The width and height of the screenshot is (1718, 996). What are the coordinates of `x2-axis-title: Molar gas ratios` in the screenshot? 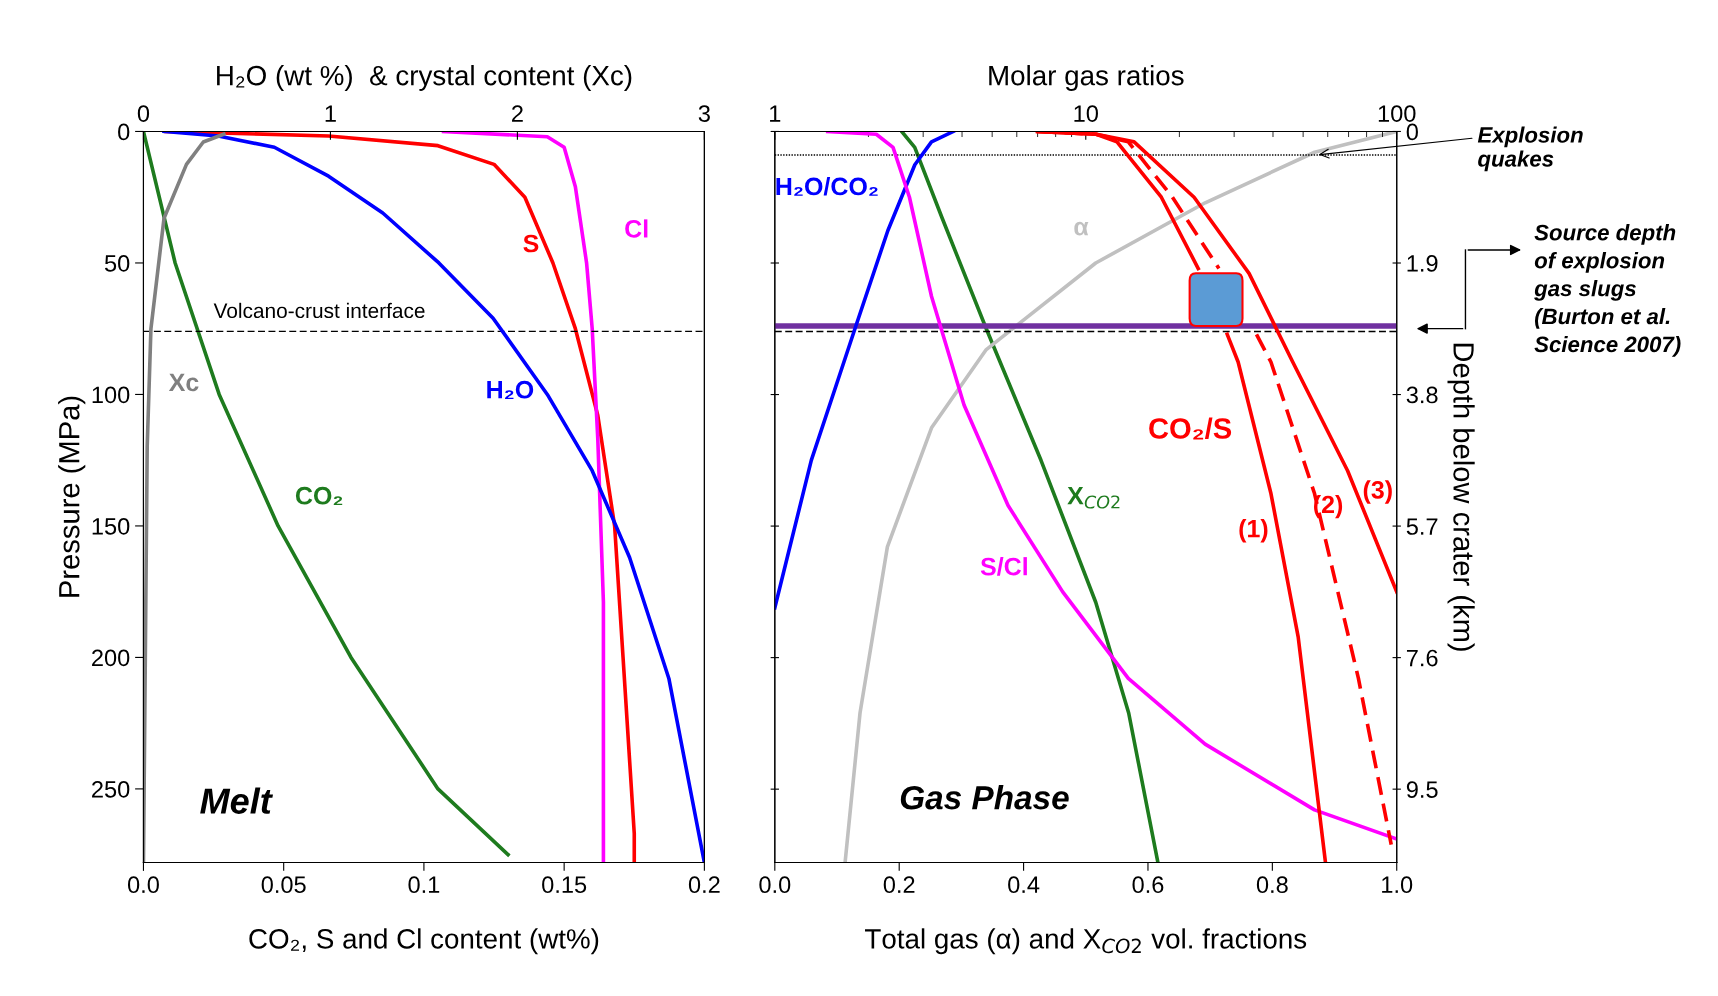 It's located at (1086, 78).